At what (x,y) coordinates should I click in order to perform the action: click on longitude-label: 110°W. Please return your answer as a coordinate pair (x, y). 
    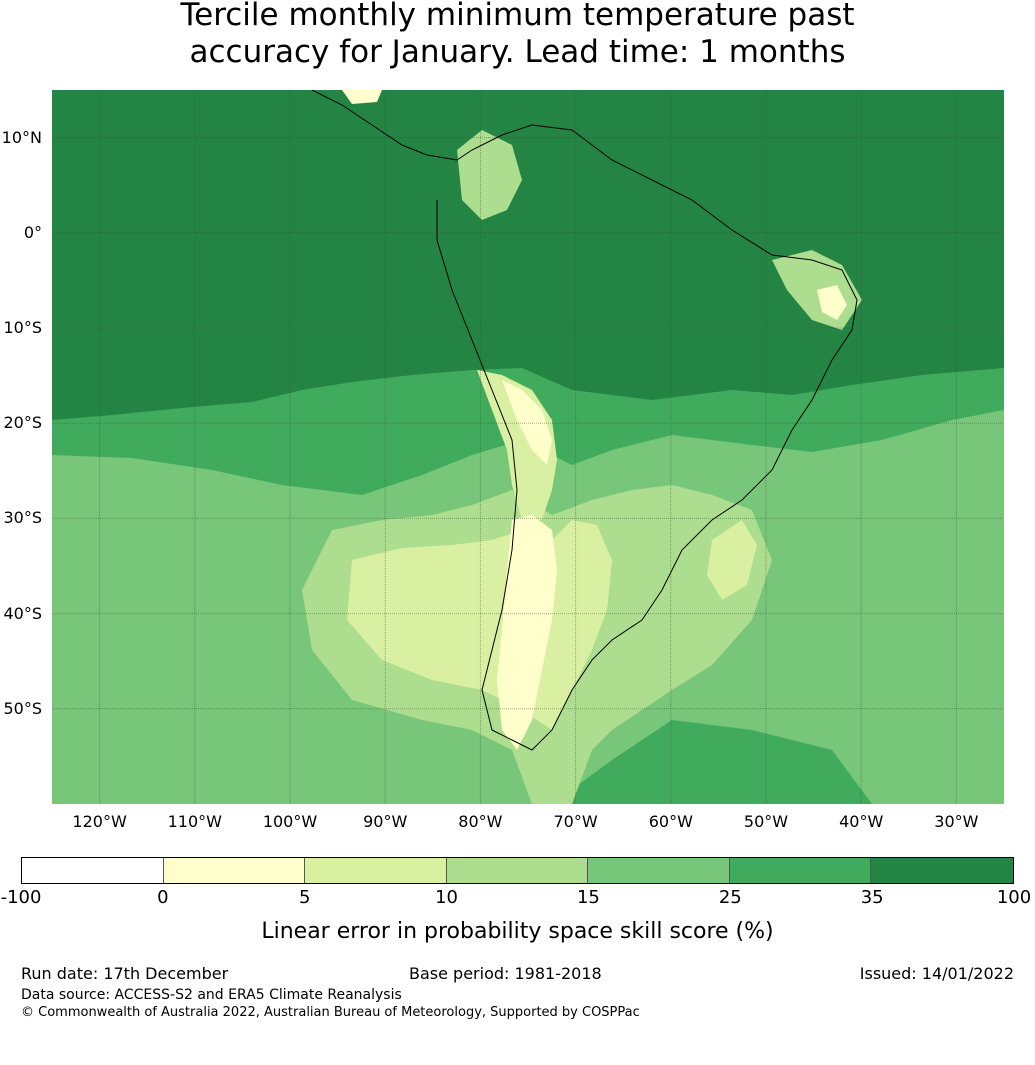
    Looking at the image, I should click on (194, 821).